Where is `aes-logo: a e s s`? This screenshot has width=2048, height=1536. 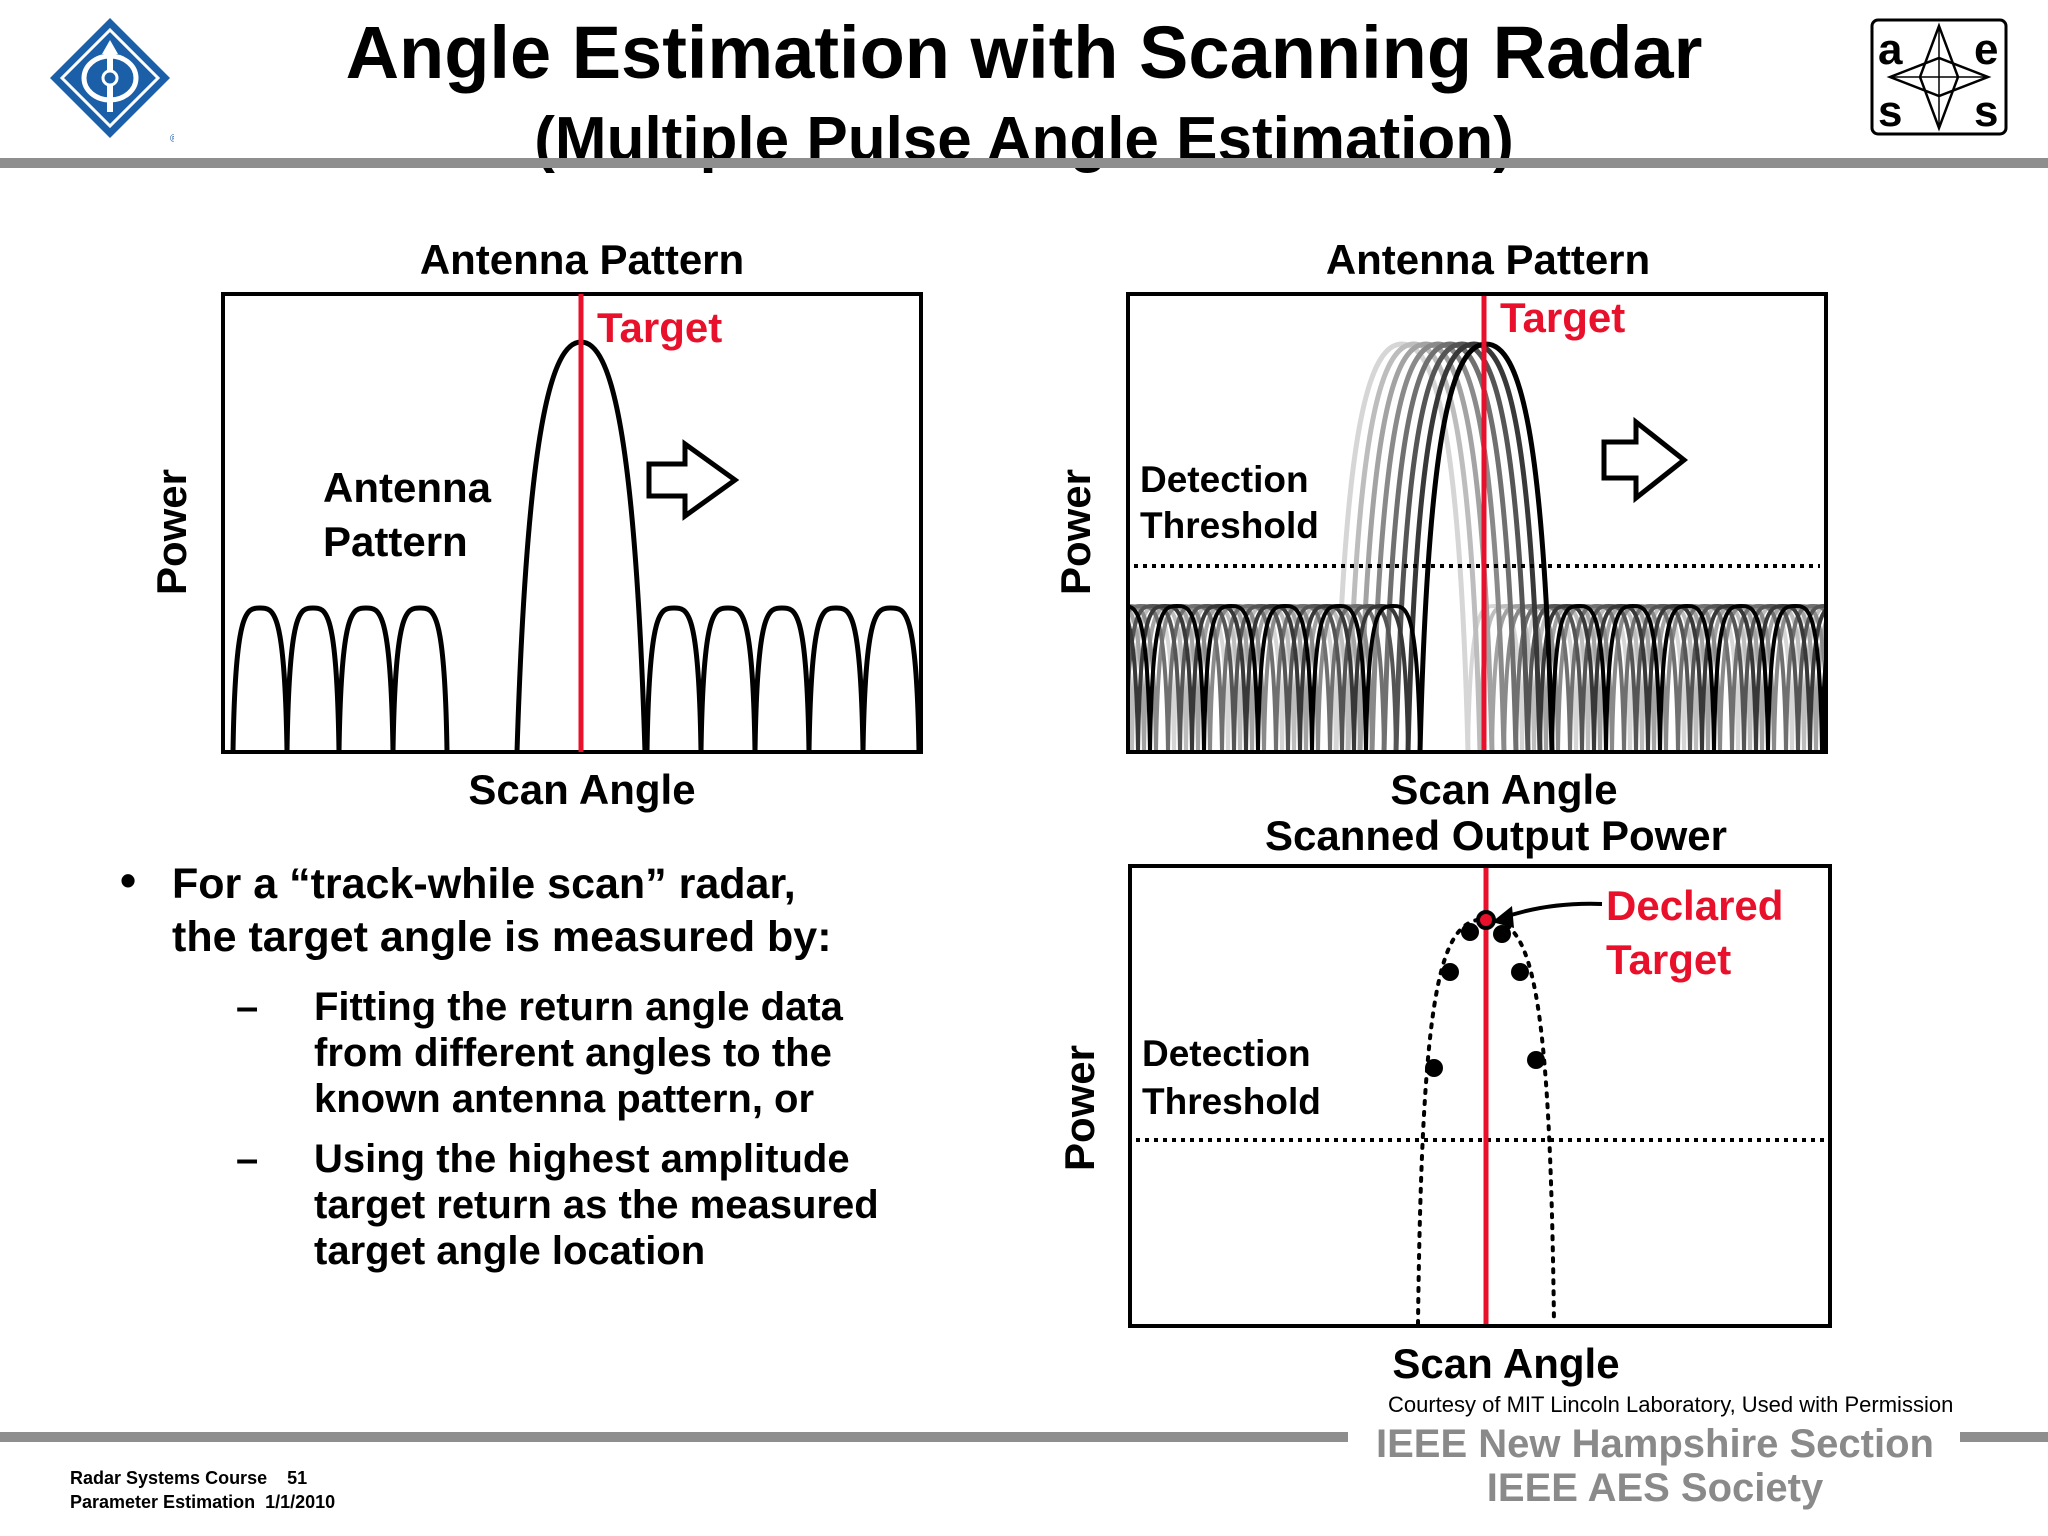
aes-logo: a e s s is located at coordinates (1939, 77).